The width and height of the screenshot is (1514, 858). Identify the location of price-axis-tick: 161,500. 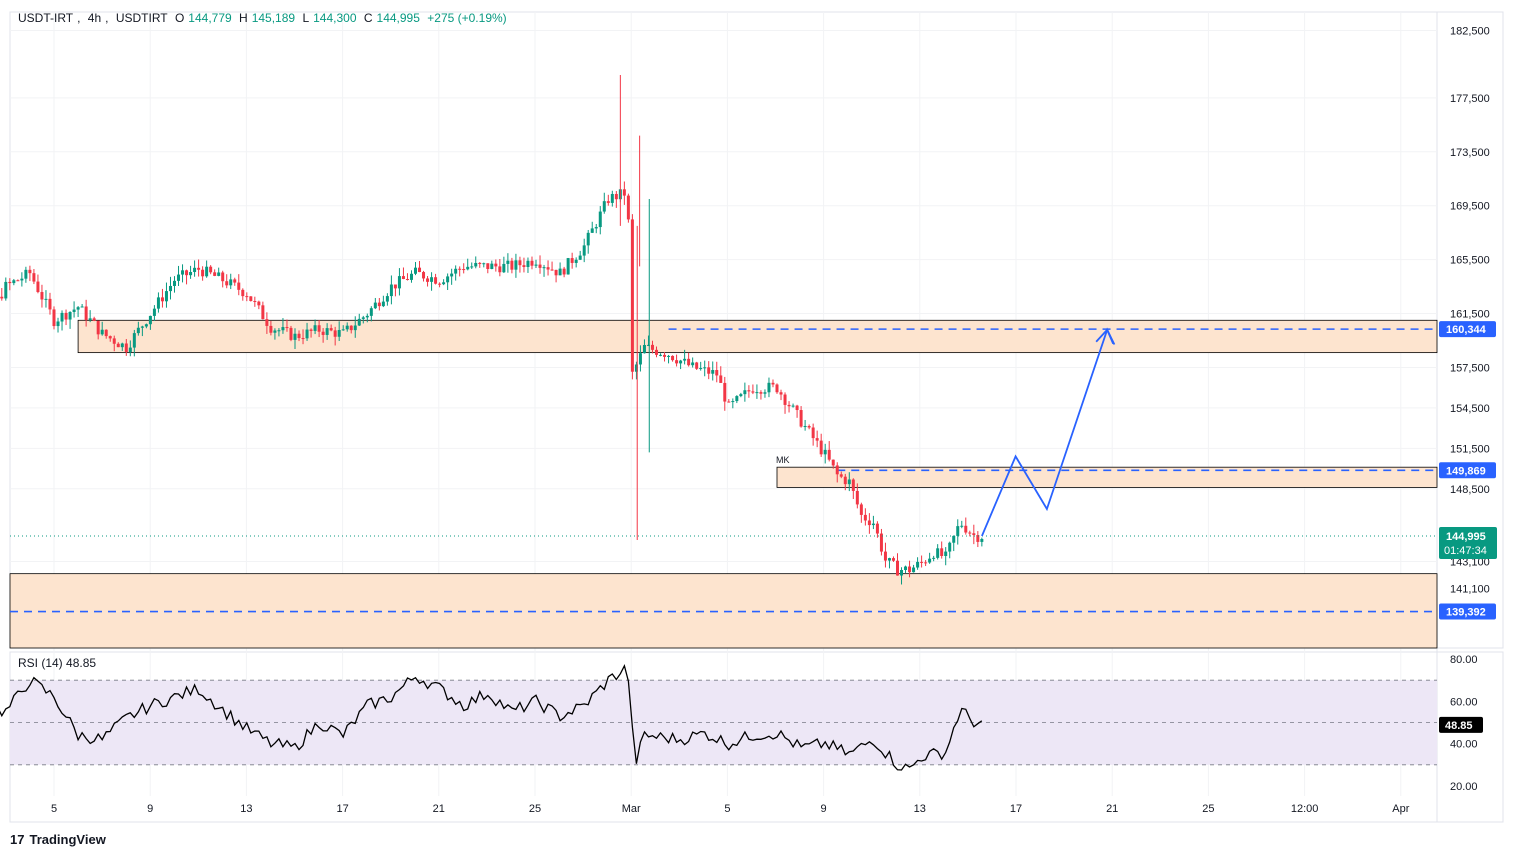
(1470, 315).